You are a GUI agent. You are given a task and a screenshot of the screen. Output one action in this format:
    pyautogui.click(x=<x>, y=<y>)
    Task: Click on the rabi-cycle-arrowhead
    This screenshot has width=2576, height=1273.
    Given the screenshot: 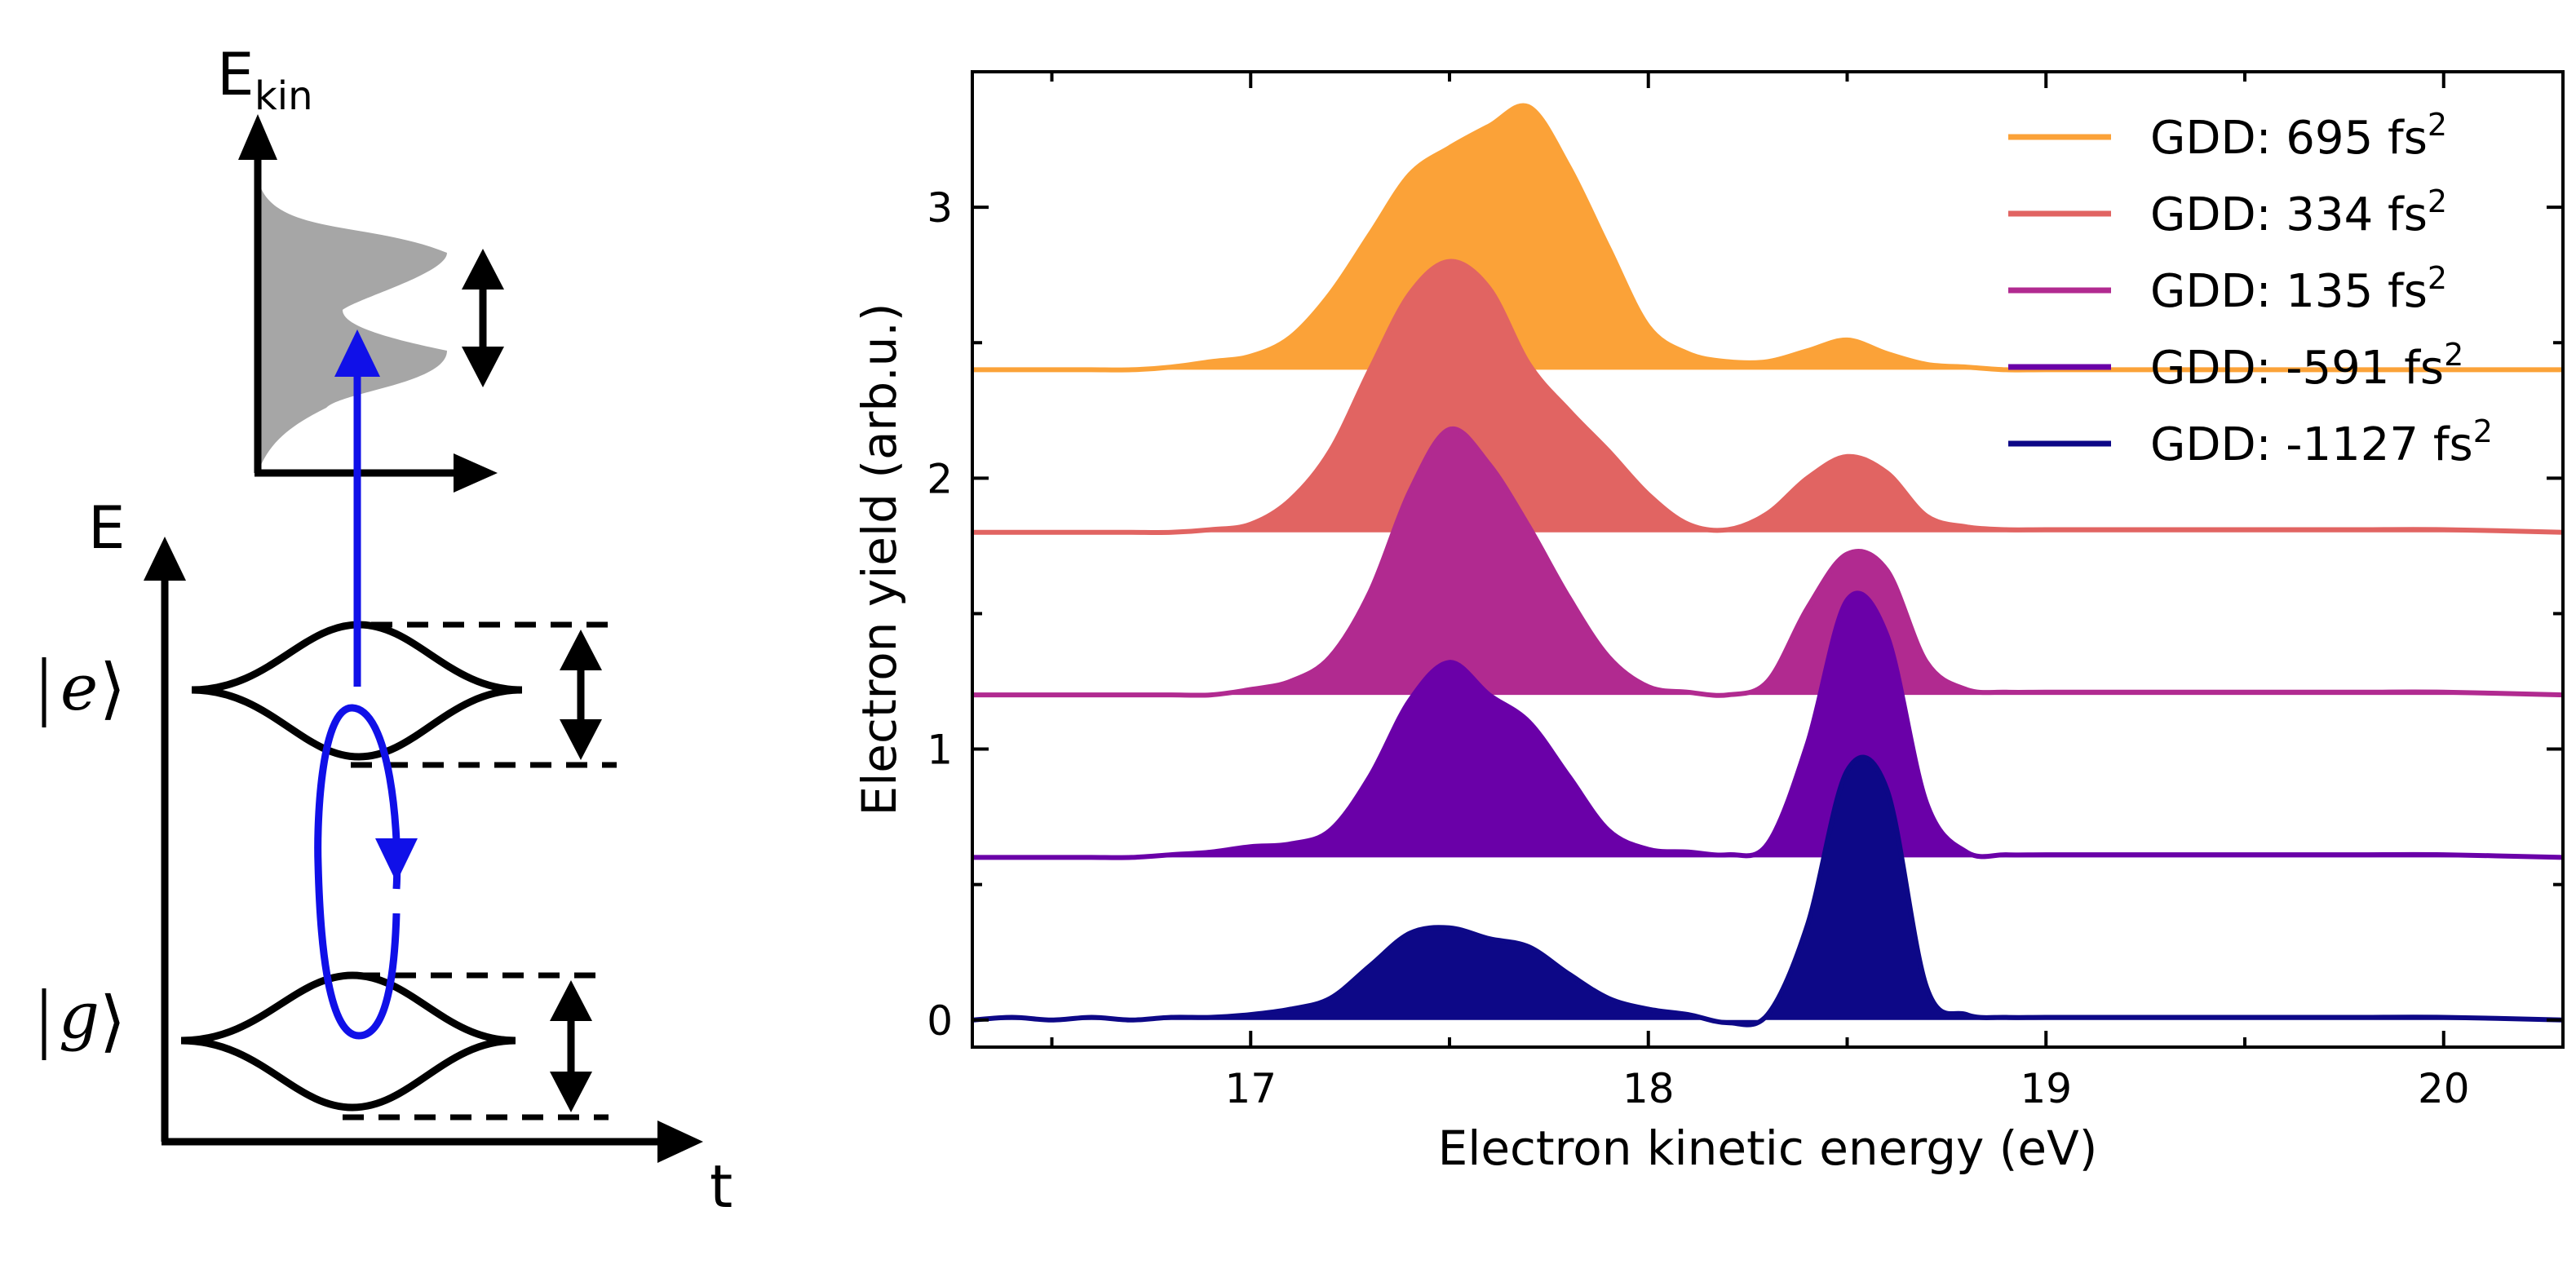 What is the action you would take?
    pyautogui.click(x=396, y=860)
    